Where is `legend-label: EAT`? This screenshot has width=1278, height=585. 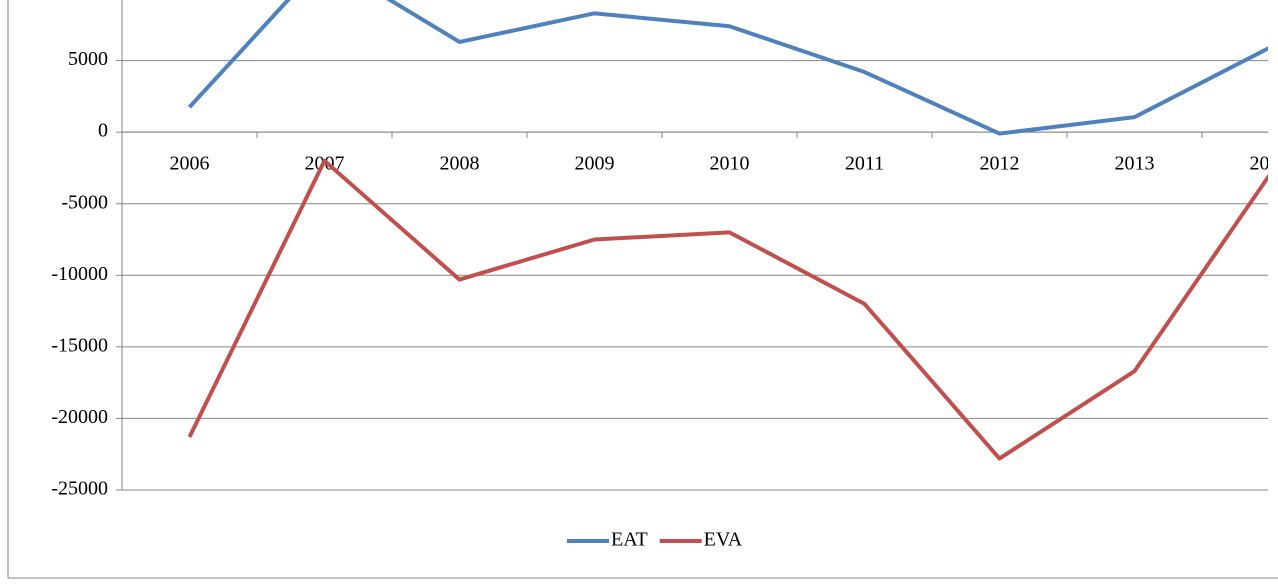 legend-label: EAT is located at coordinates (629, 540).